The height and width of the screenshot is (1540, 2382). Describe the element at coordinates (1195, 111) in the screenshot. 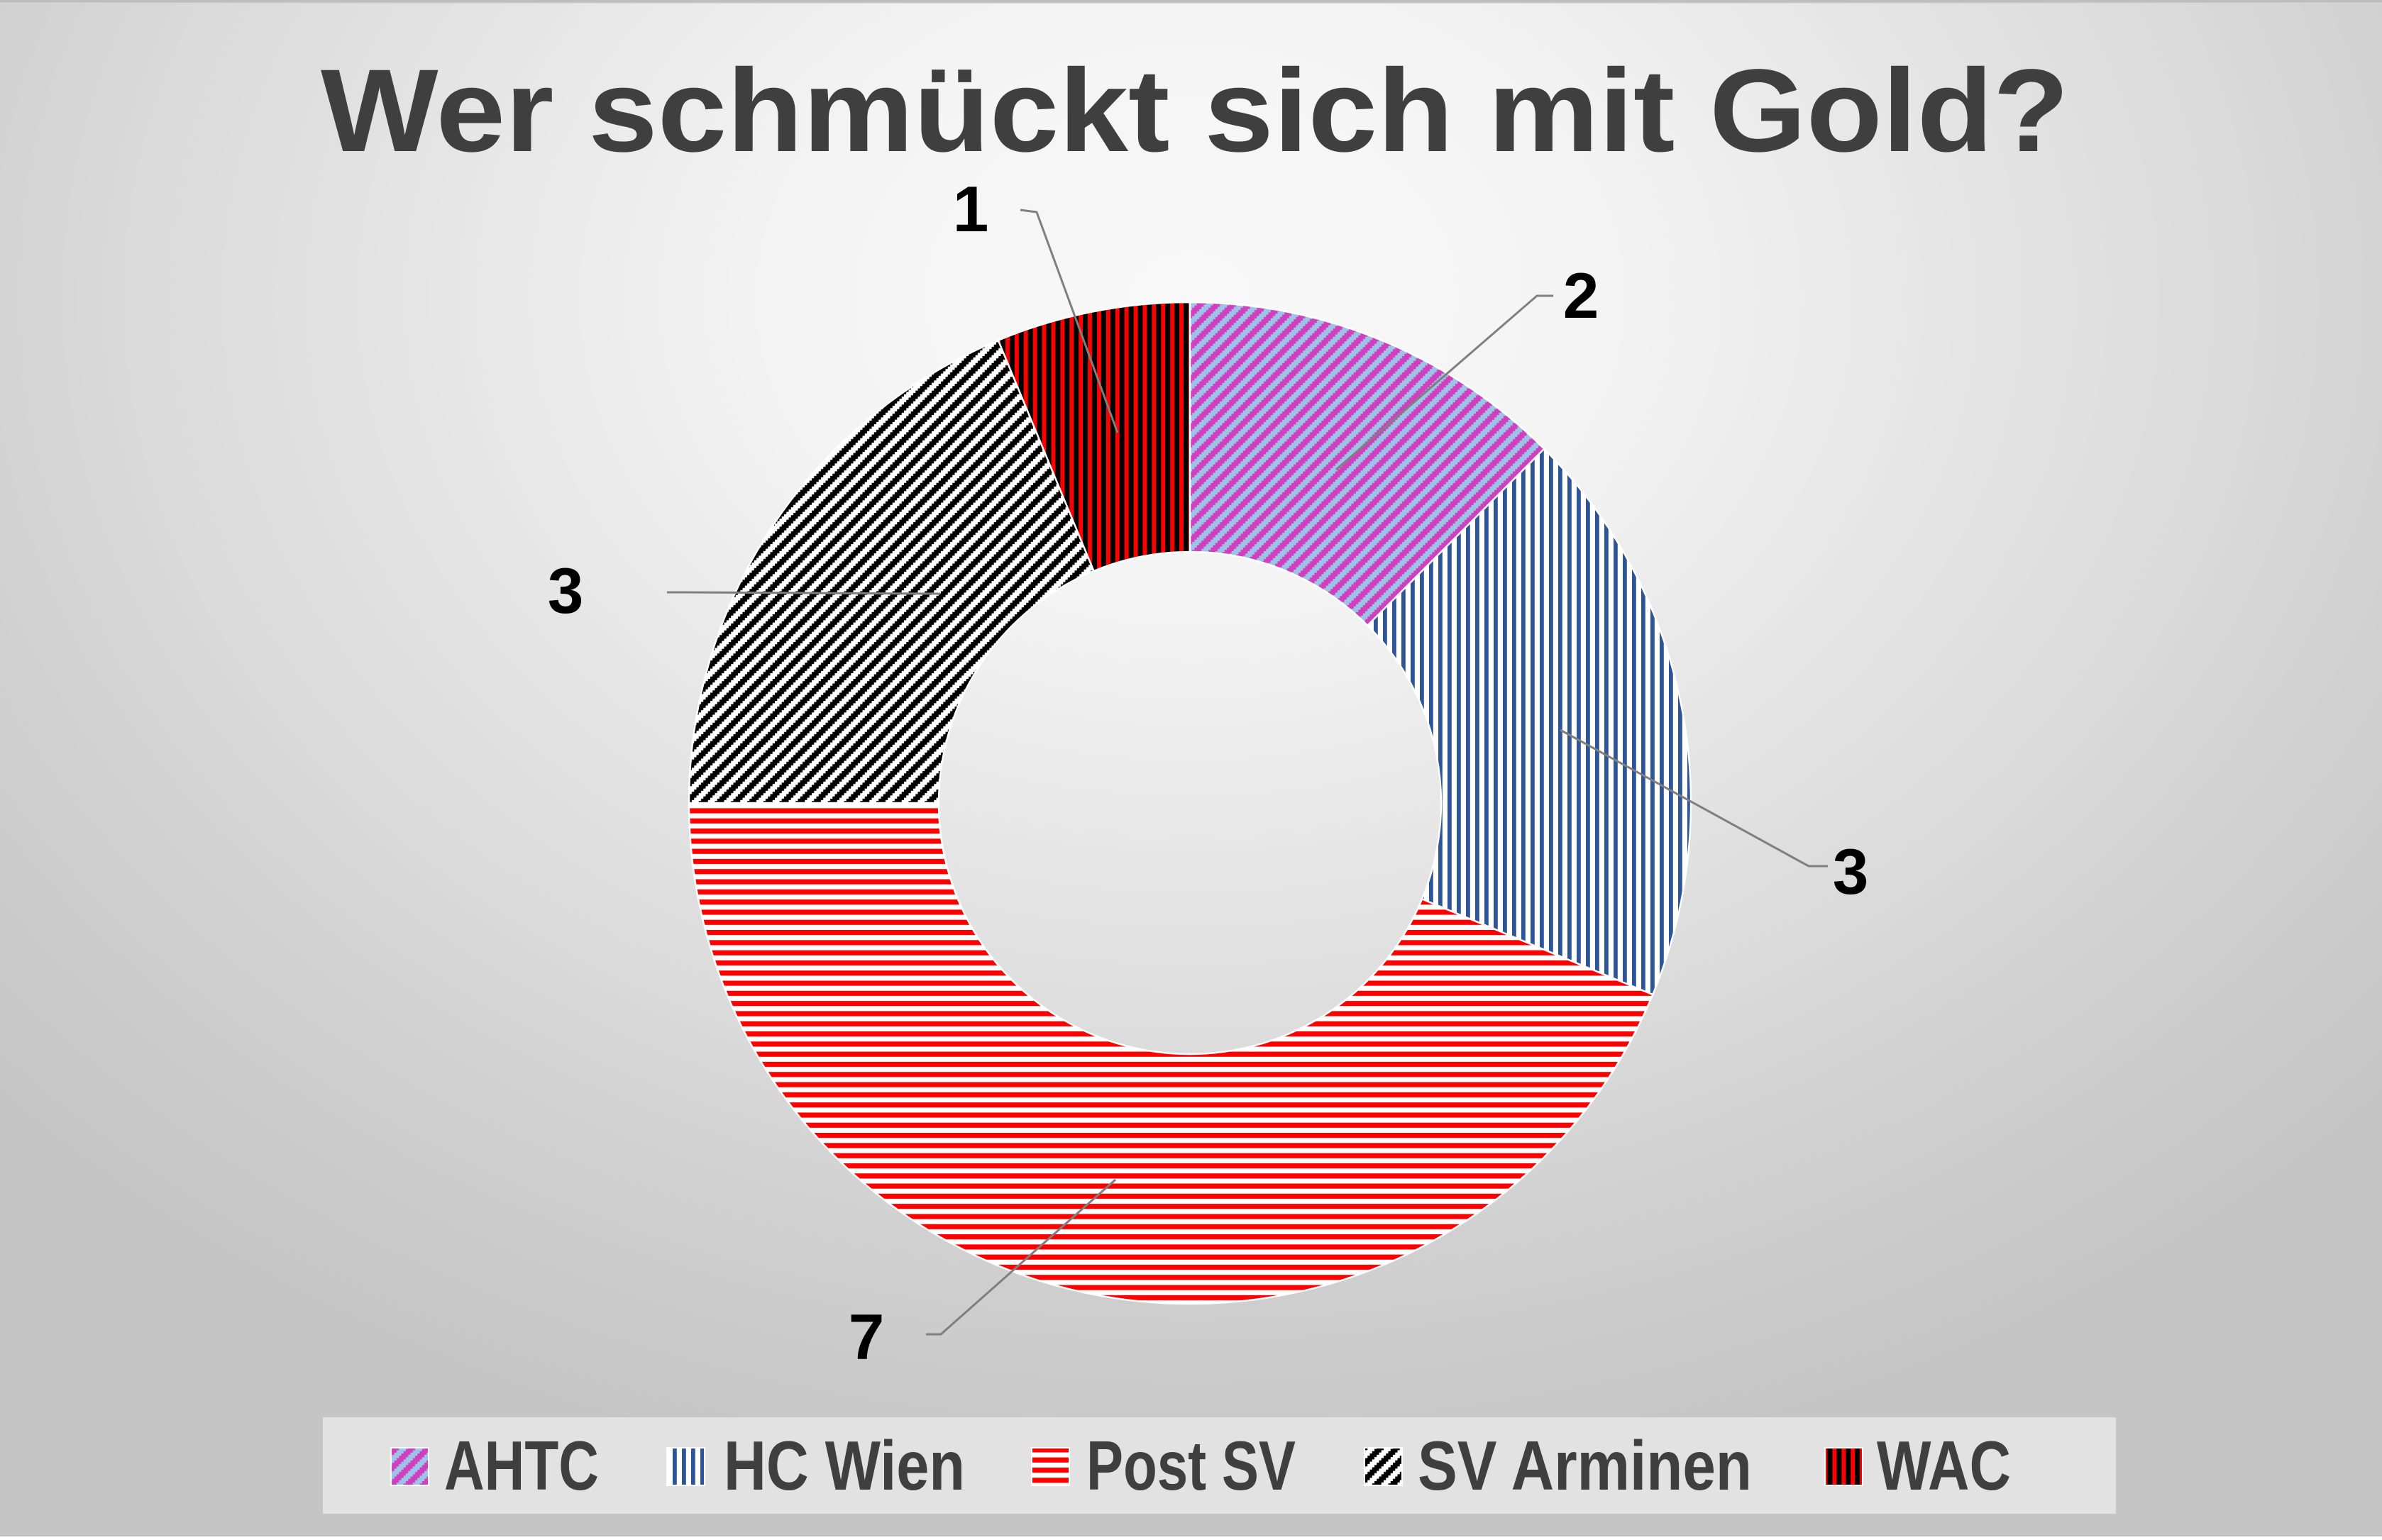

I see `svg-text: Wer schmückt sich mit Gold?` at that location.